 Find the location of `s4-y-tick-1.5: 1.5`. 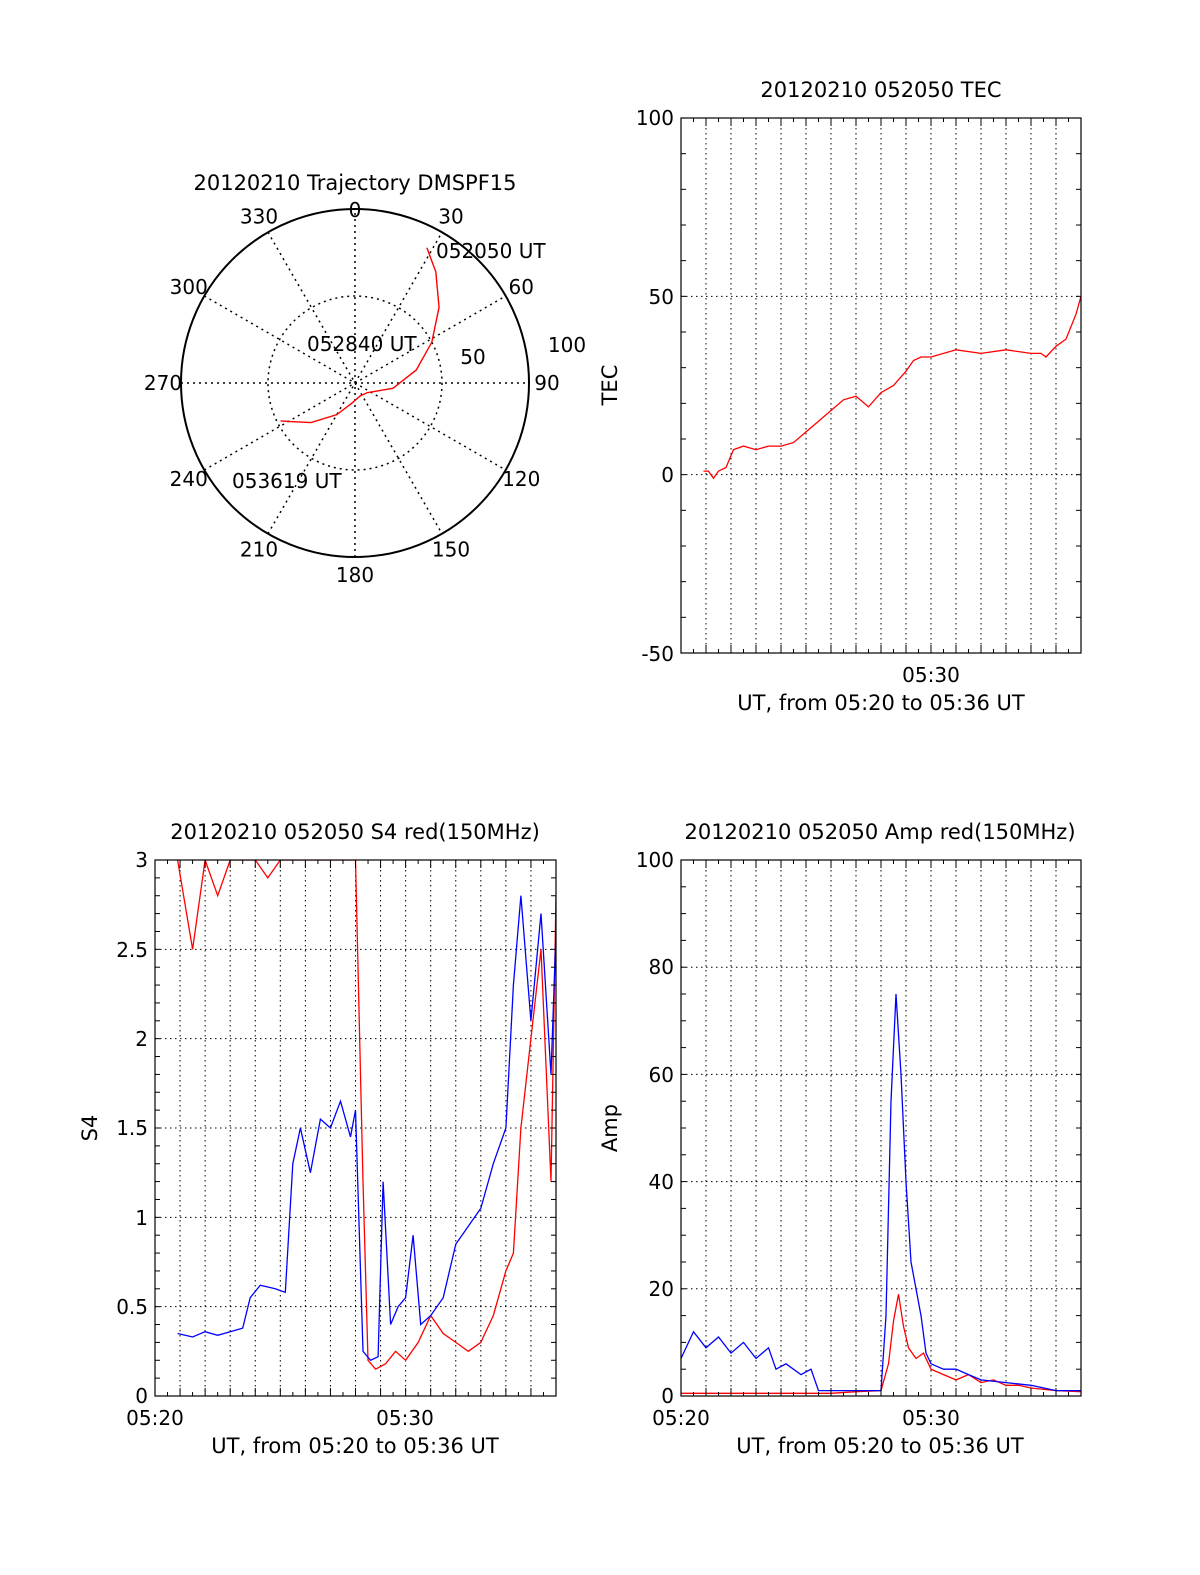

s4-y-tick-1.5: 1.5 is located at coordinates (132, 1128).